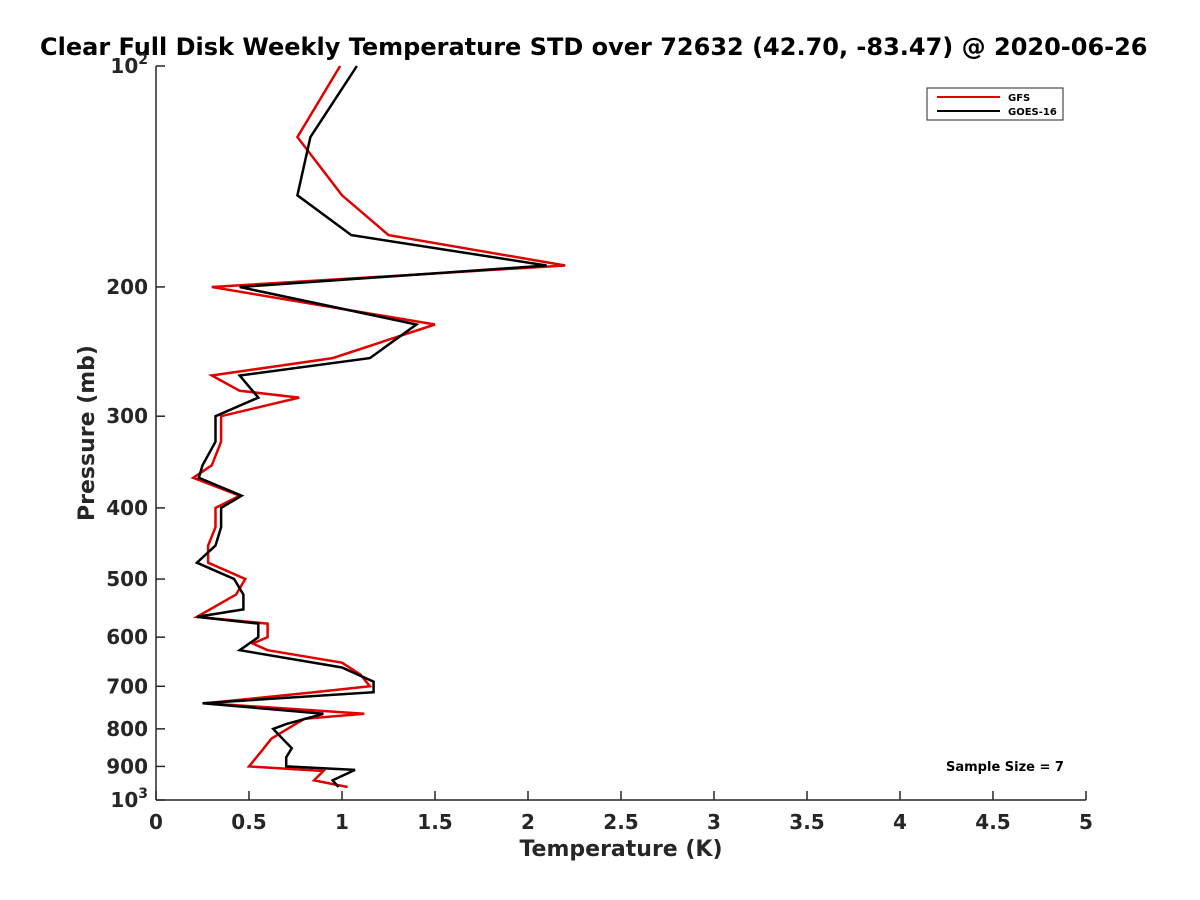  What do you see at coordinates (127, 416) in the screenshot?
I see `y-tick-label: 300` at bounding box center [127, 416].